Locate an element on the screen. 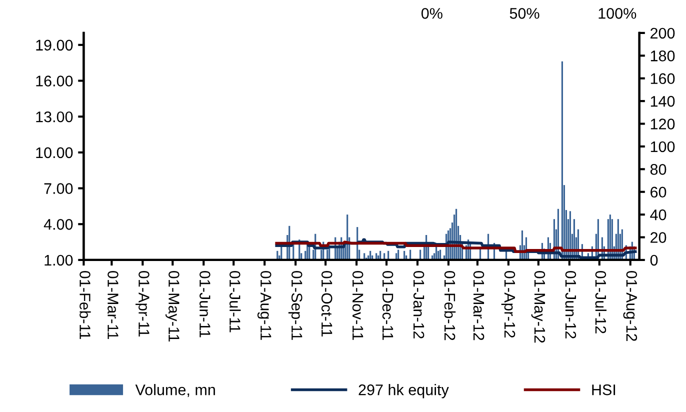 The width and height of the screenshot is (686, 412). y2-tick-label: 180 is located at coordinates (662, 56).